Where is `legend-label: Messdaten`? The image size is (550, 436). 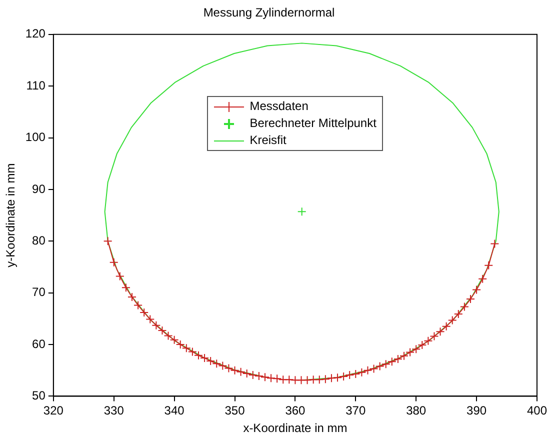
legend-label: Messdaten is located at coordinates (279, 107).